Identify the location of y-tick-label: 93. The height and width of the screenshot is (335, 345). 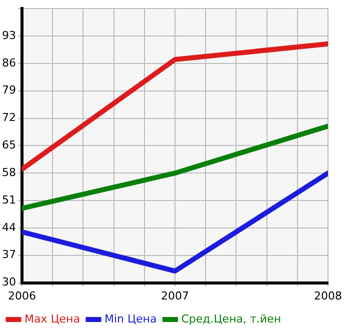
(9, 35).